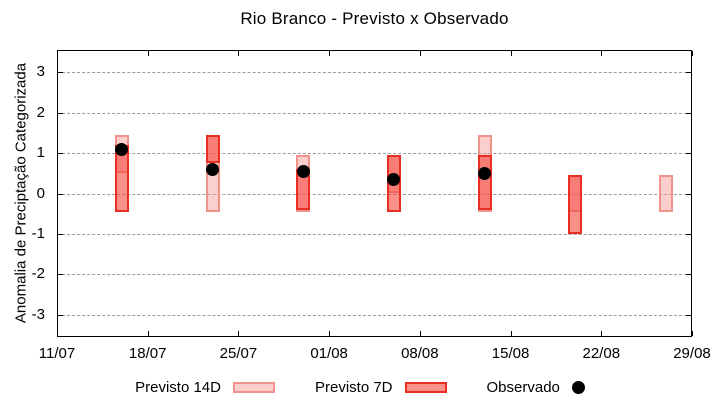  Describe the element at coordinates (329, 353) in the screenshot. I see `x-tick-label: 01/08` at that location.